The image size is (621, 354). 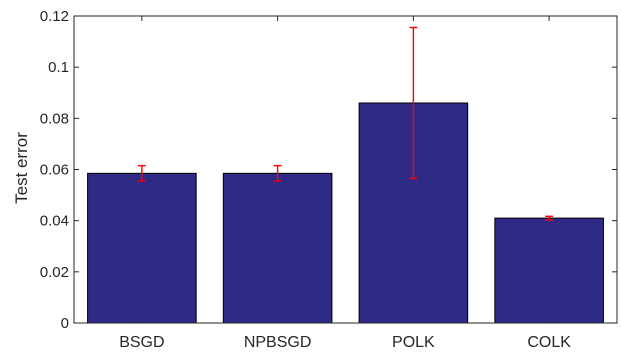 What do you see at coordinates (65, 323) in the screenshot?
I see `y-tick-label: 0` at bounding box center [65, 323].